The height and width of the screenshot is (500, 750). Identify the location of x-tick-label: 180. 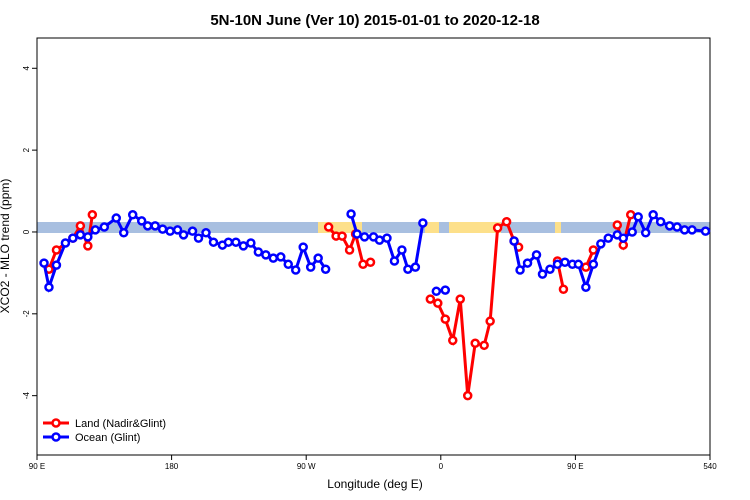
(172, 466).